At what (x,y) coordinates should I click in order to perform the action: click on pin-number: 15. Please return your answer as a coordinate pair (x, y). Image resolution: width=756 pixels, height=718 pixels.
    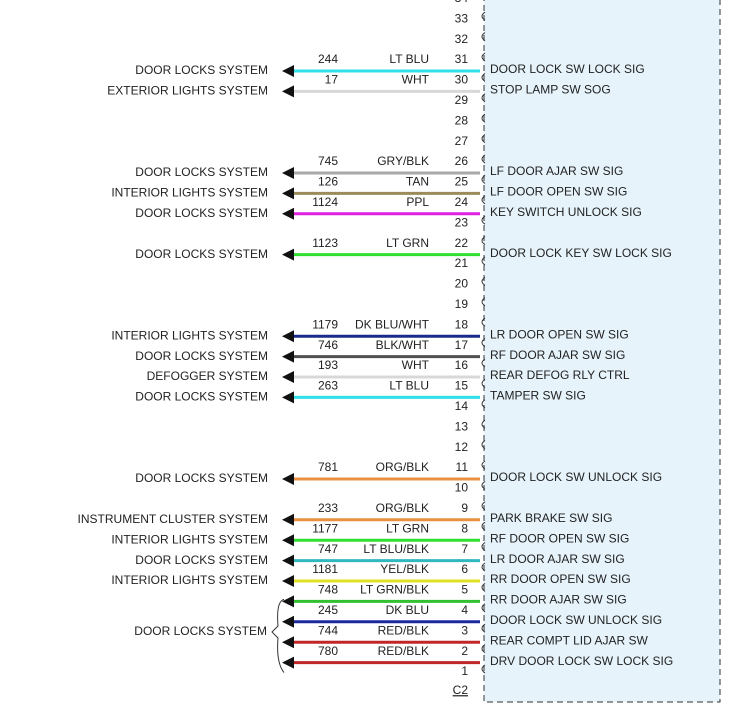
    Looking at the image, I should click on (462, 386).